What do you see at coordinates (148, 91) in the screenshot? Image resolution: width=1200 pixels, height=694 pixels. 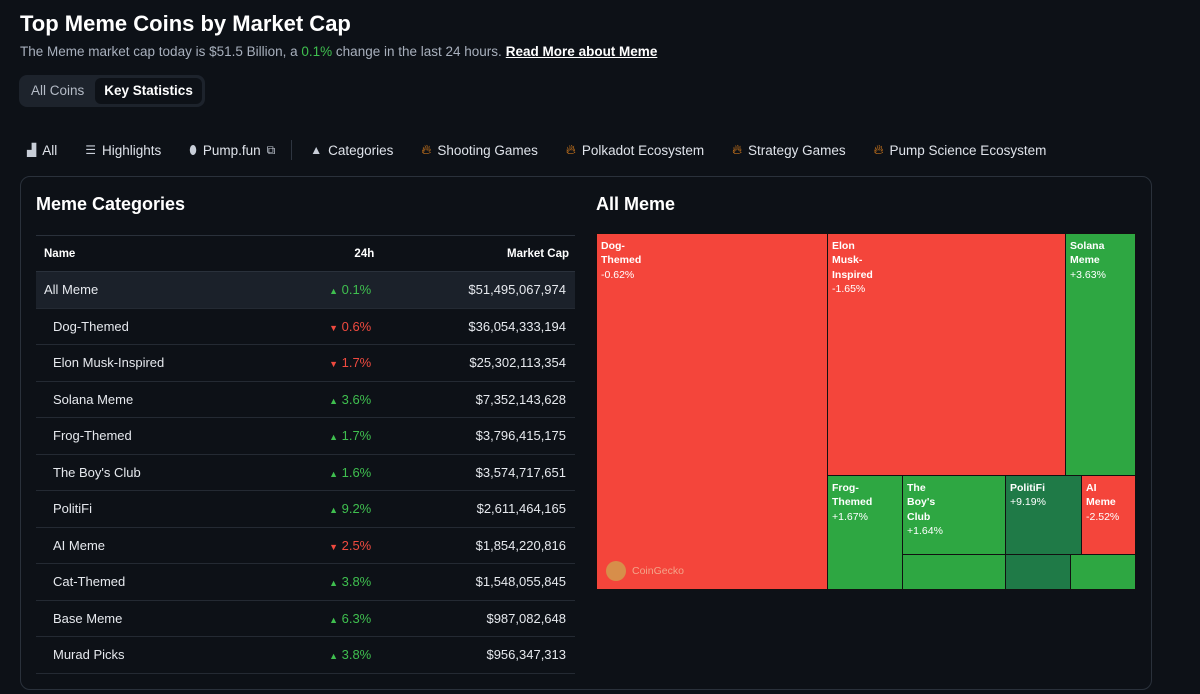 I see `tab-key-statistics: Key Statistics` at bounding box center [148, 91].